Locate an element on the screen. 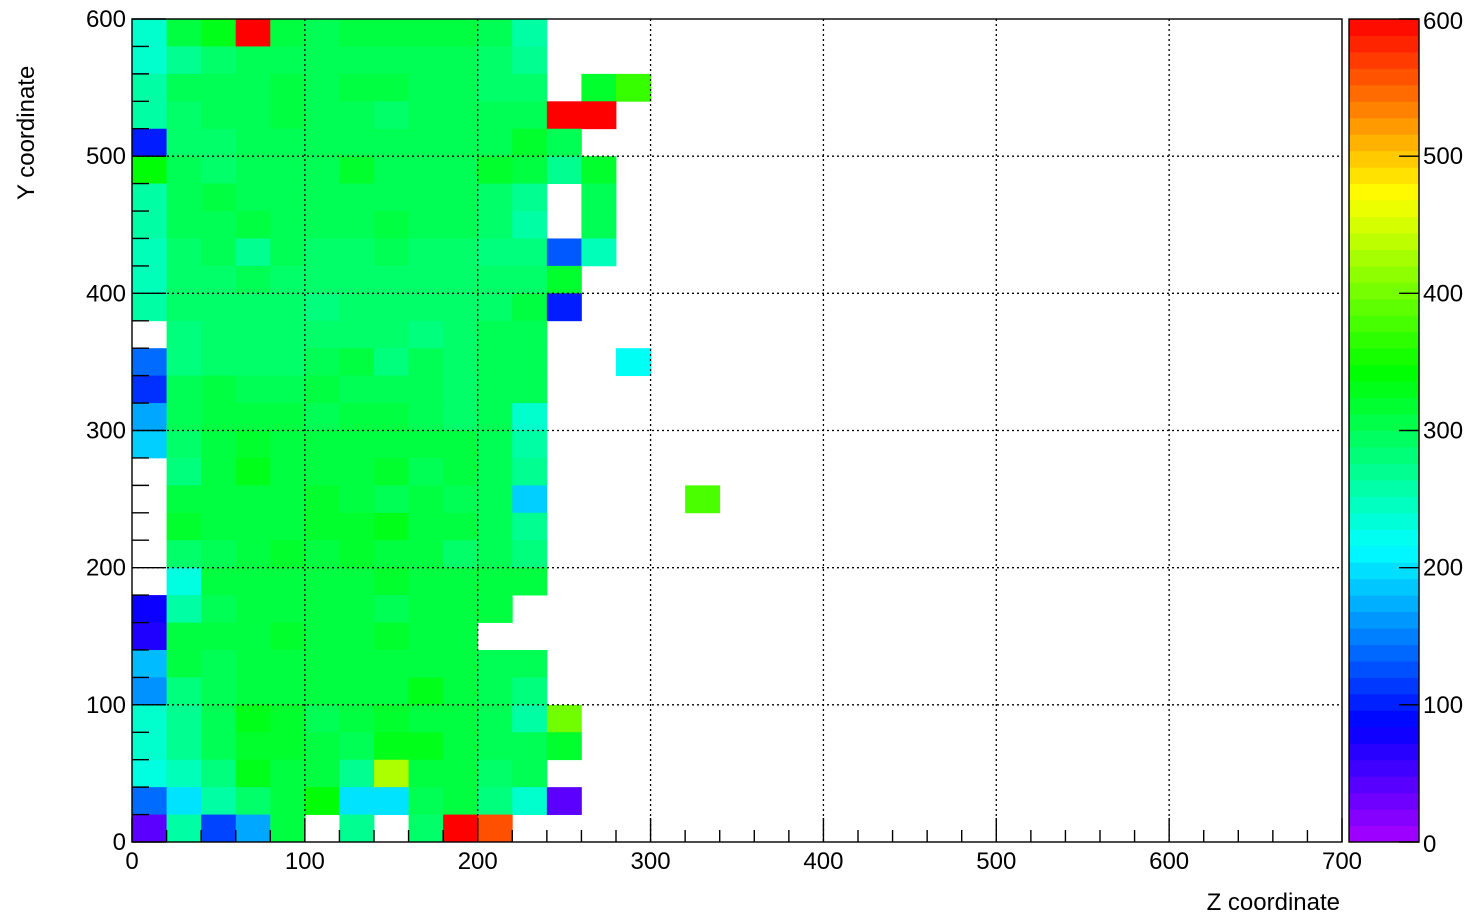 Image resolution: width=1483 pixels, height=917 pixels. colorbar-tick-label: 0 is located at coordinates (1429, 844).